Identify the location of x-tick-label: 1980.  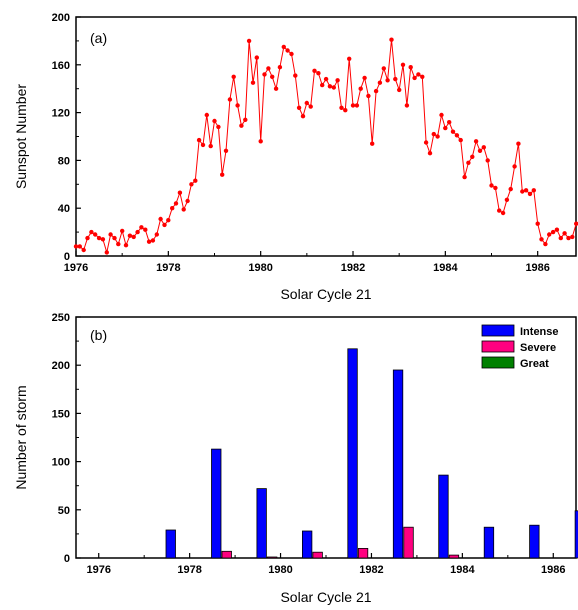
(260, 268).